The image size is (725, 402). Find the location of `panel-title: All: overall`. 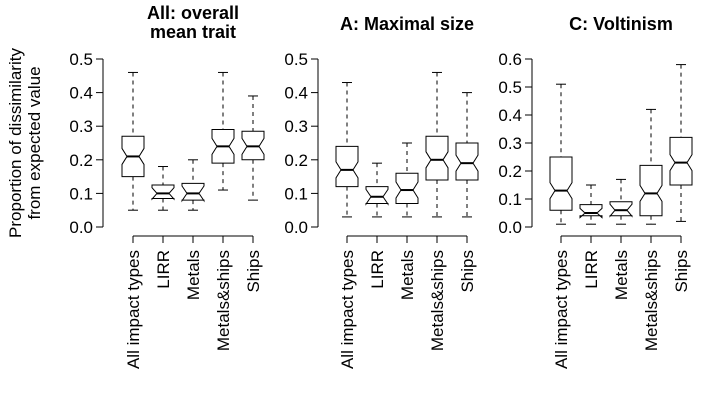

panel-title: All: overall is located at coordinates (193, 13).